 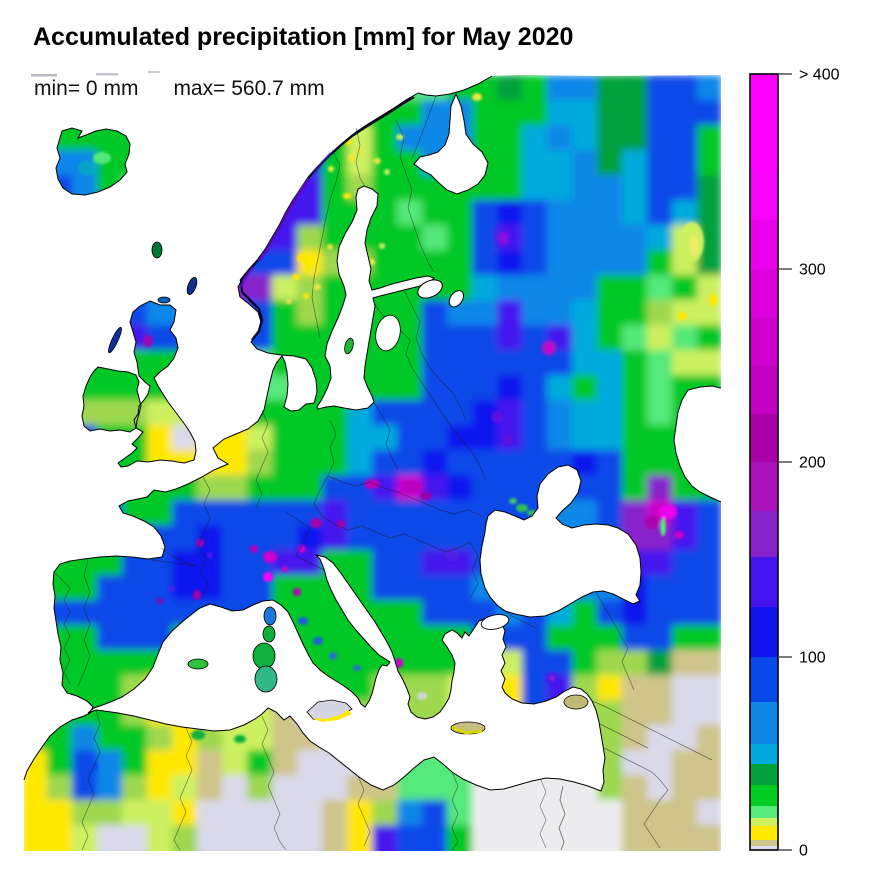 What do you see at coordinates (812, 658) in the screenshot?
I see `svg-text: 100` at bounding box center [812, 658].